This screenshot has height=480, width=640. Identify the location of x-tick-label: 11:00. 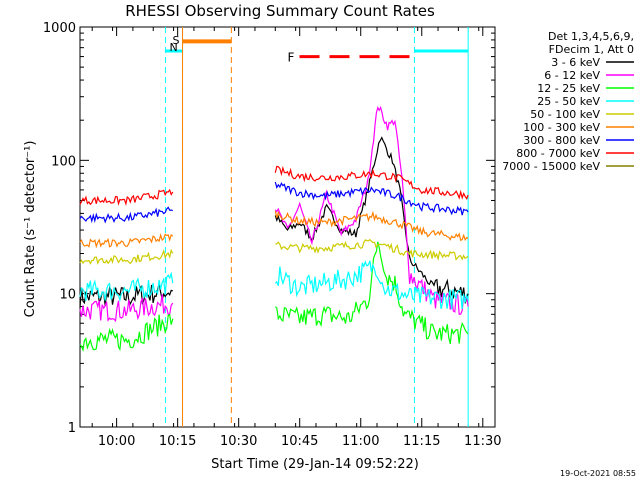
(360, 441).